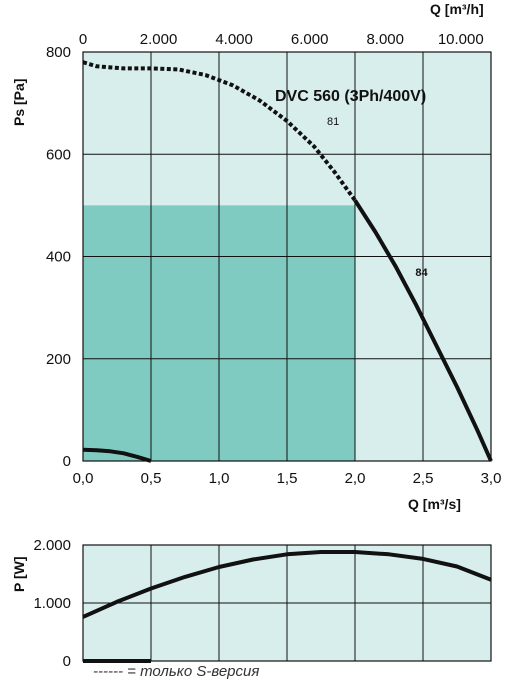 The width and height of the screenshot is (522, 681). I want to click on power-axis-title: P [W], so click(19, 574).